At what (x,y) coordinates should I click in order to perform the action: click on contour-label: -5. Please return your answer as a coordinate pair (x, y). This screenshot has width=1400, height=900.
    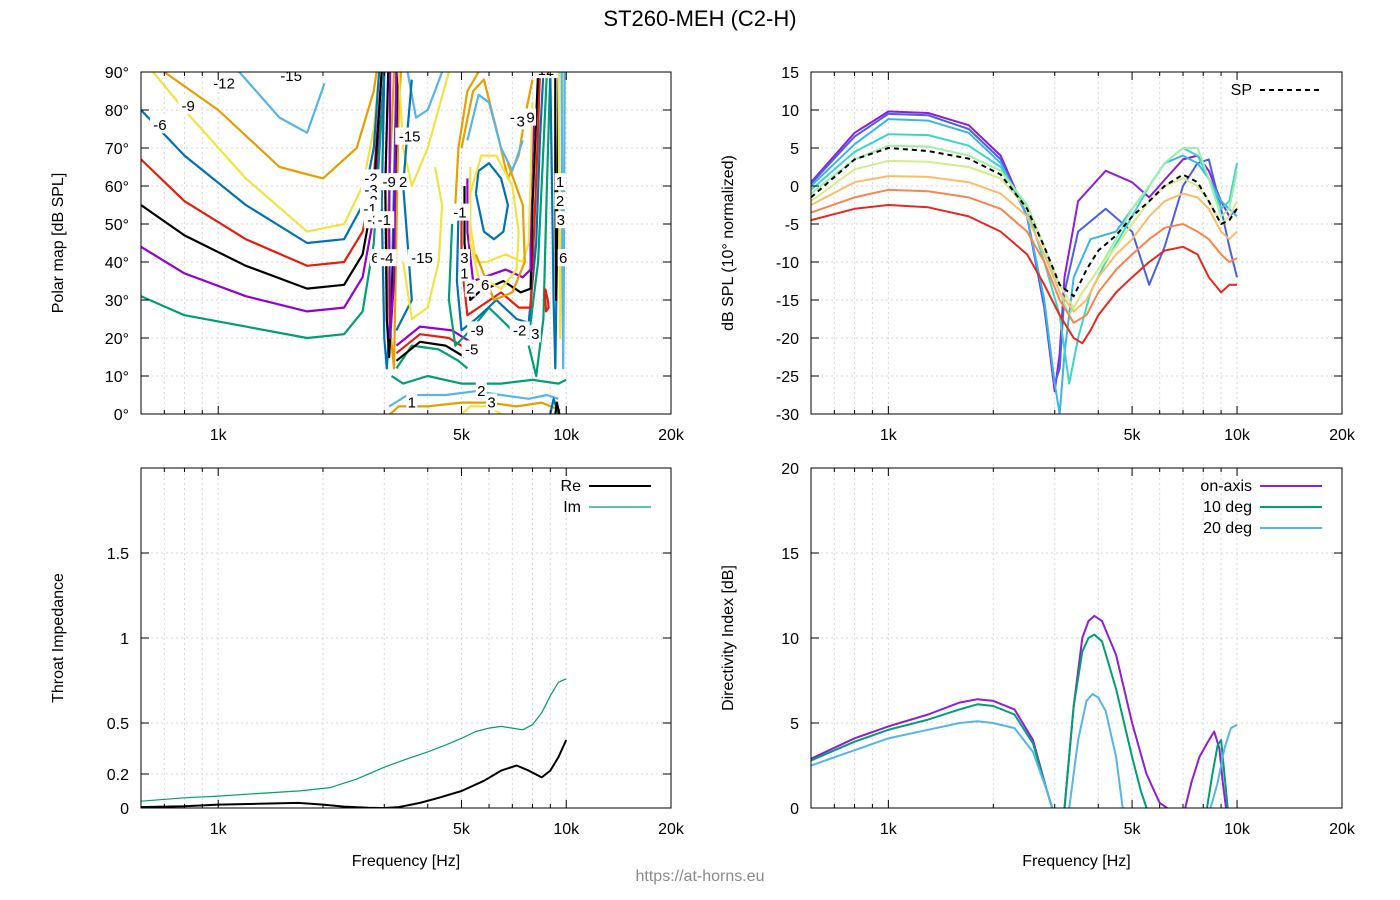
    Looking at the image, I should click on (471, 349).